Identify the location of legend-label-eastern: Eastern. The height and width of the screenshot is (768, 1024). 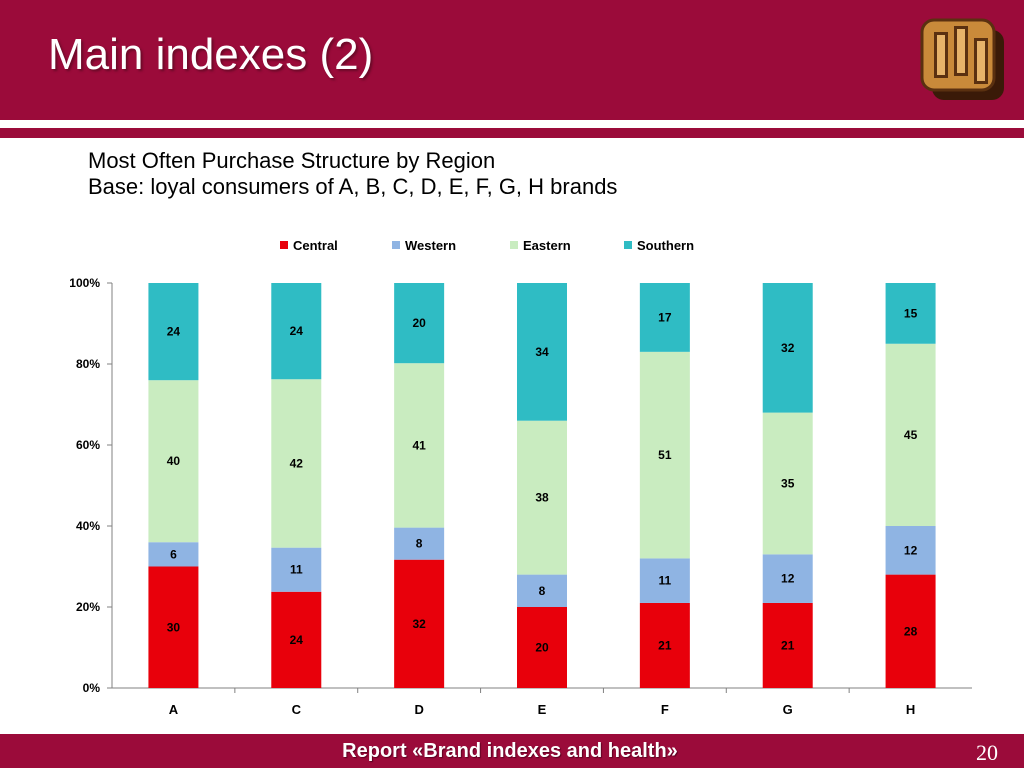
(547, 245).